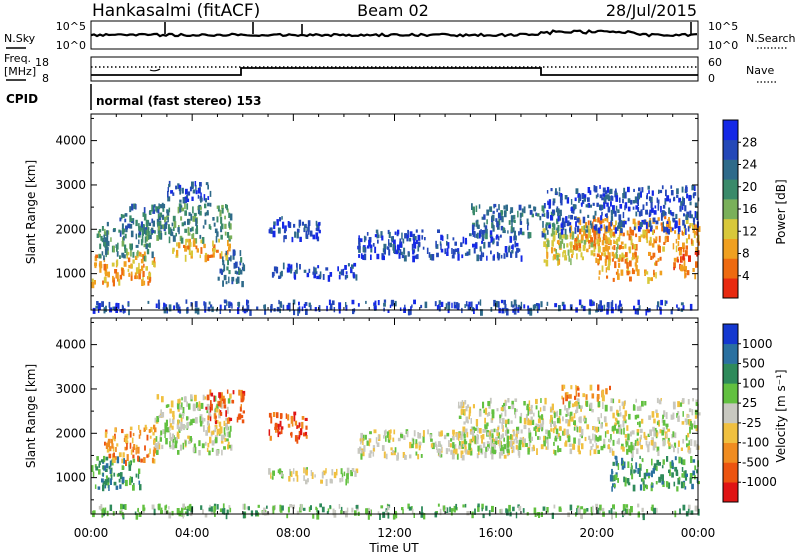  What do you see at coordinates (45, 78) in the screenshot?
I see `freq-tick-bottom: 8` at bounding box center [45, 78].